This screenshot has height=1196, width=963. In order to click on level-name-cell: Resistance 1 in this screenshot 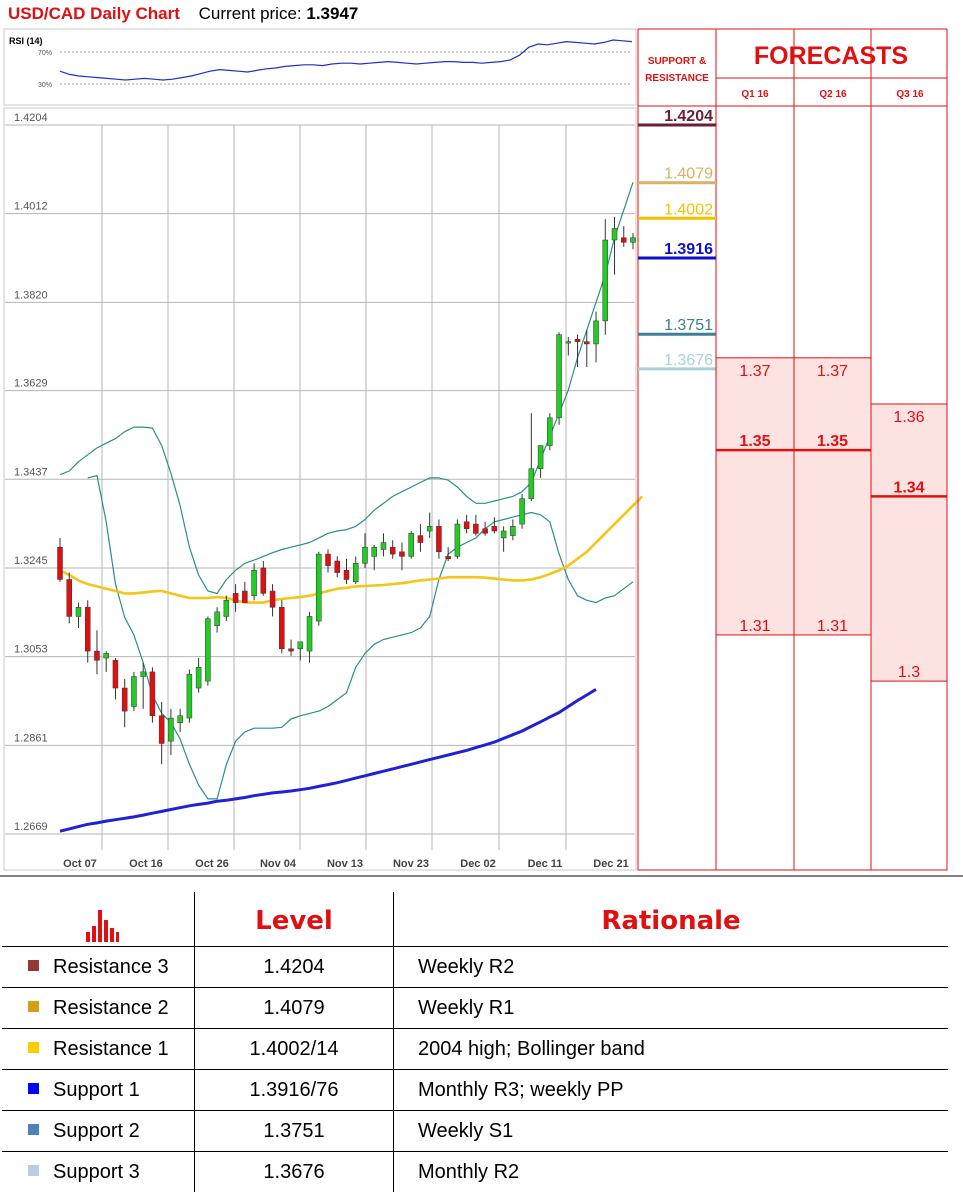, I will do `click(98, 1049)`.